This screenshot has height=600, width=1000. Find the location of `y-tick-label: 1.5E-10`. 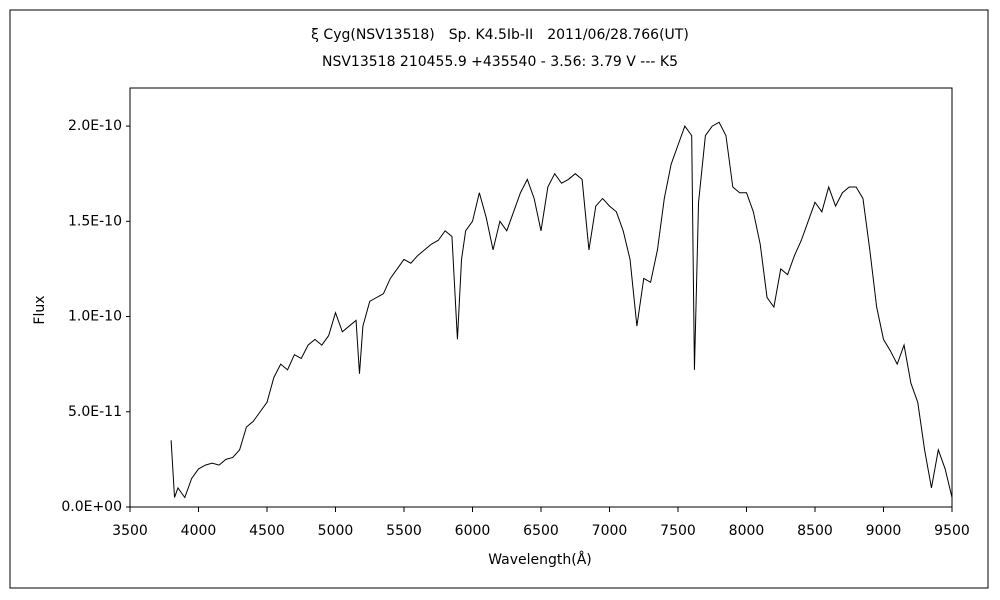

y-tick-label: 1.5E-10 is located at coordinates (95, 221).